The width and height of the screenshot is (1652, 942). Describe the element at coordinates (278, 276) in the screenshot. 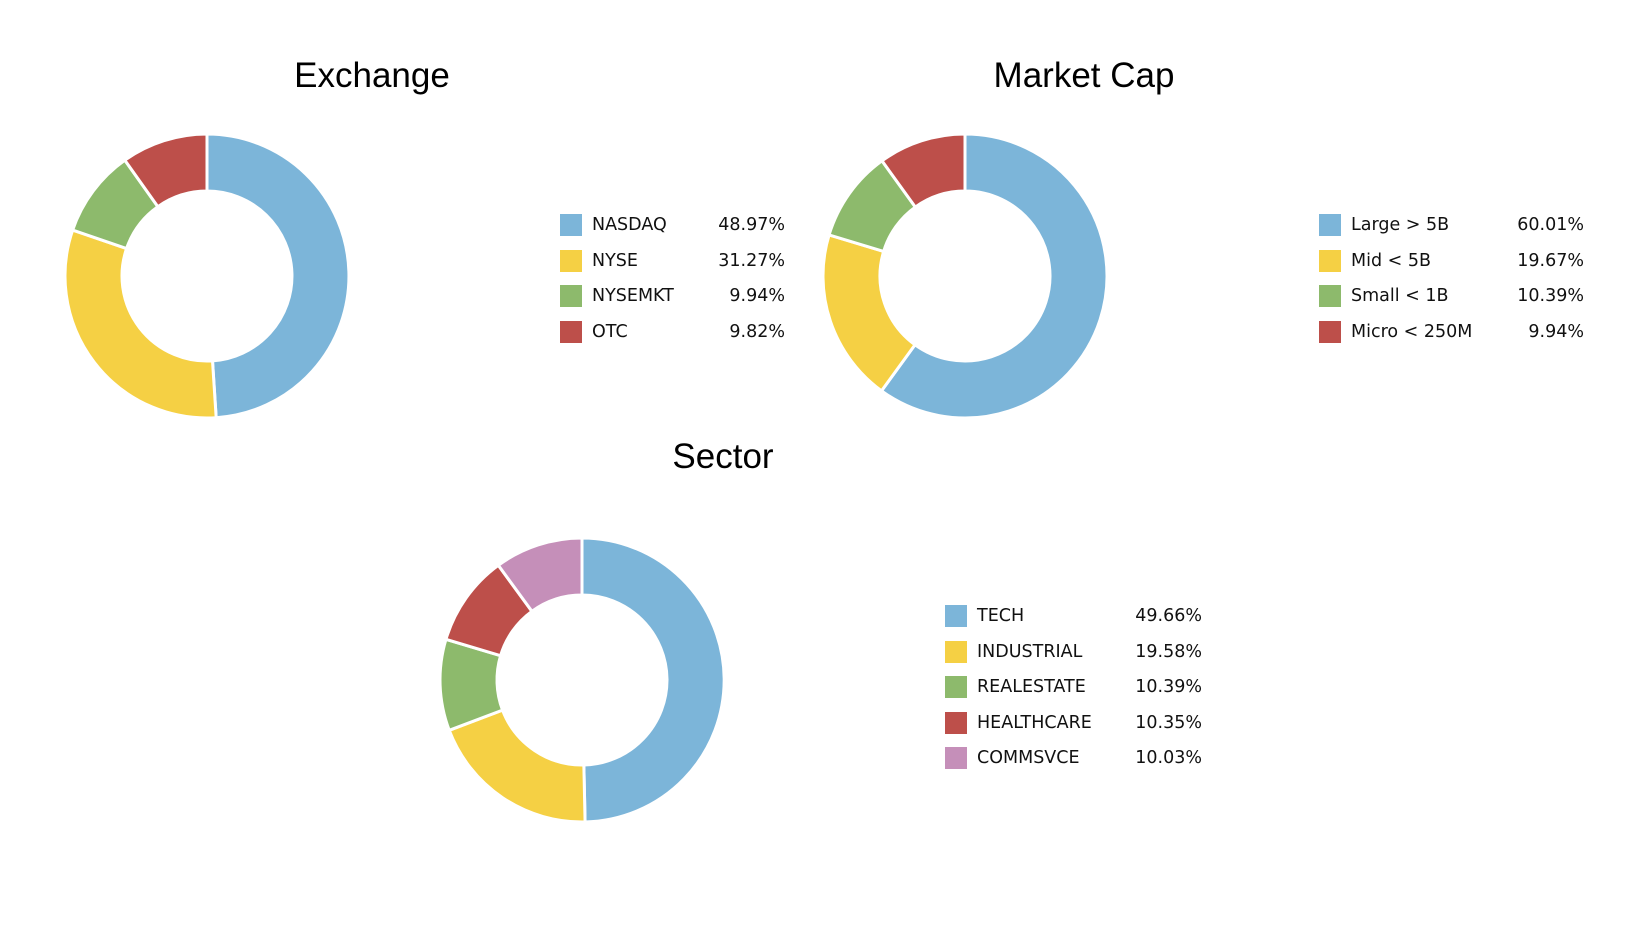

I see `donut-segment-nasdaq` at that location.